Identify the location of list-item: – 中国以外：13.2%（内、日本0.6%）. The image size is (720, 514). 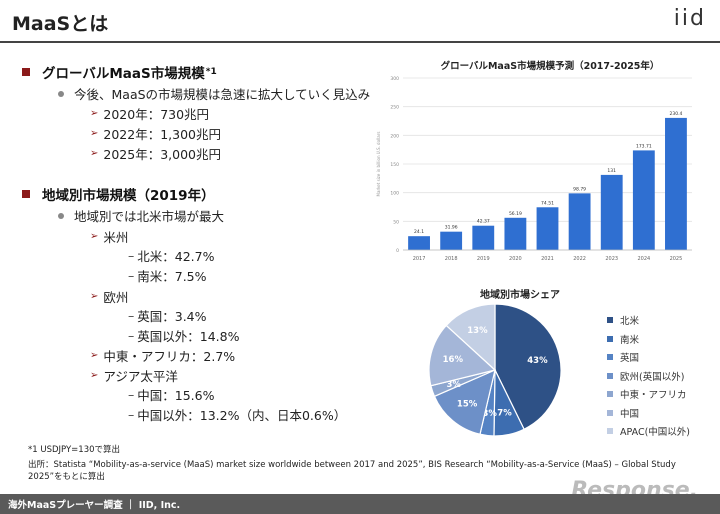
(237, 414).